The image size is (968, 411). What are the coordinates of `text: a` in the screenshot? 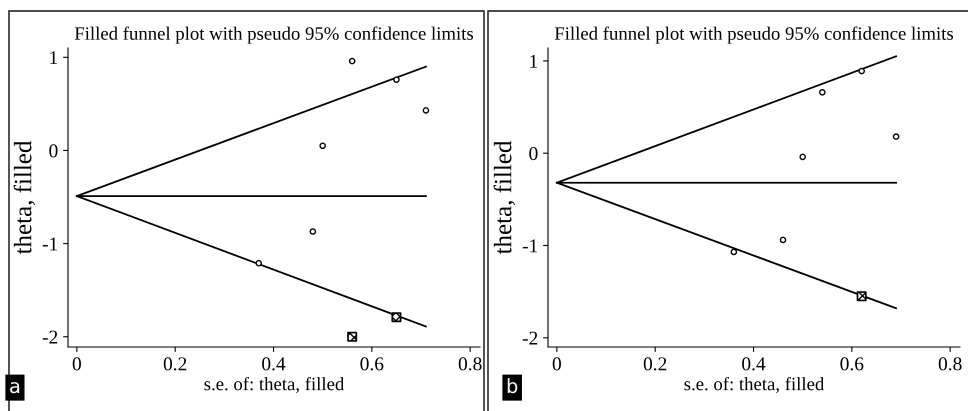 It's located at (15, 388).